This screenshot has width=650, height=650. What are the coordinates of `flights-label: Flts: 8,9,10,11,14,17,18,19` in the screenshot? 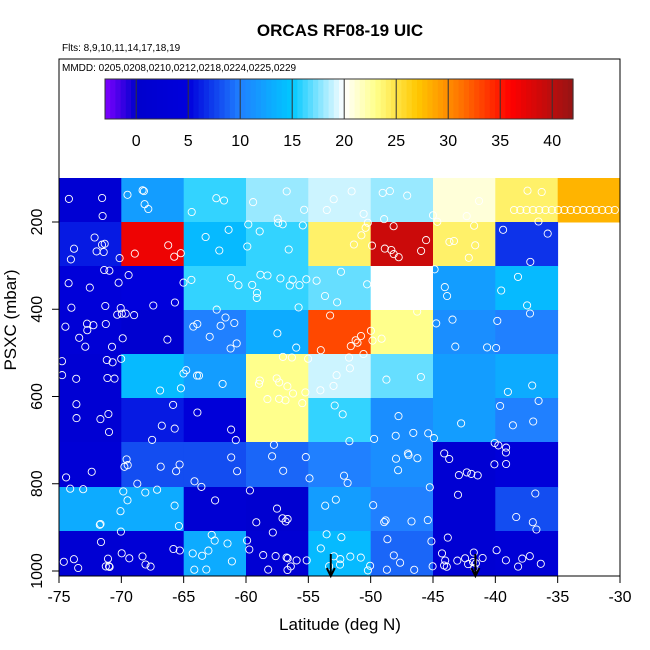 It's located at (121, 48).